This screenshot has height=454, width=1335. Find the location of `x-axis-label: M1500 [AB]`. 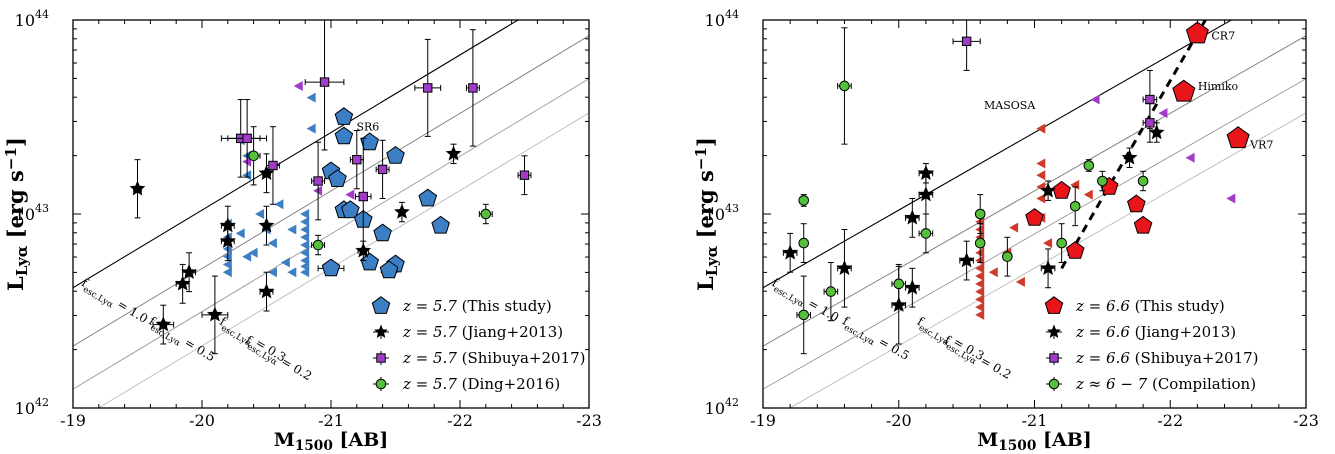

x-axis-label: M1500 [AB] is located at coordinates (331, 441).